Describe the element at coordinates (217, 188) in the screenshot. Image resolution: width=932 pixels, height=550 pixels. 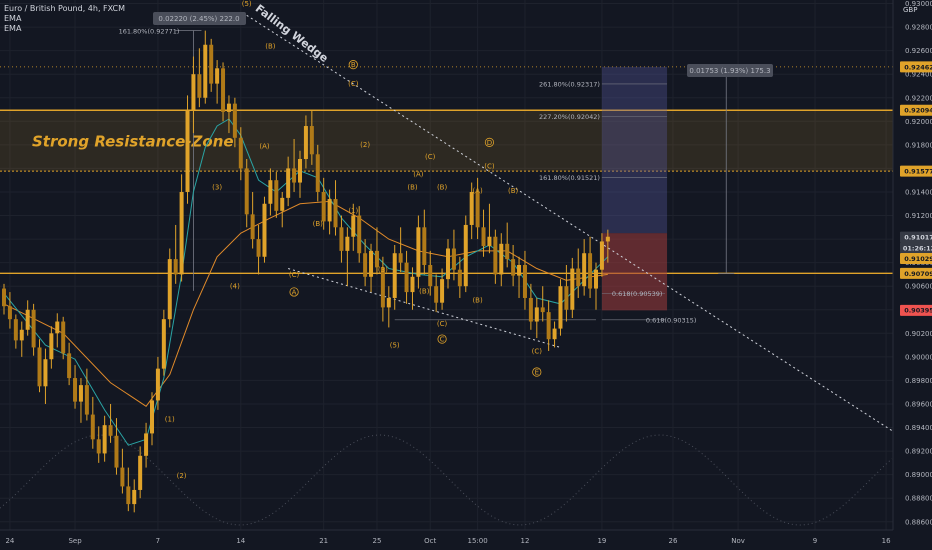
I see `wave-label: (3)` at that location.